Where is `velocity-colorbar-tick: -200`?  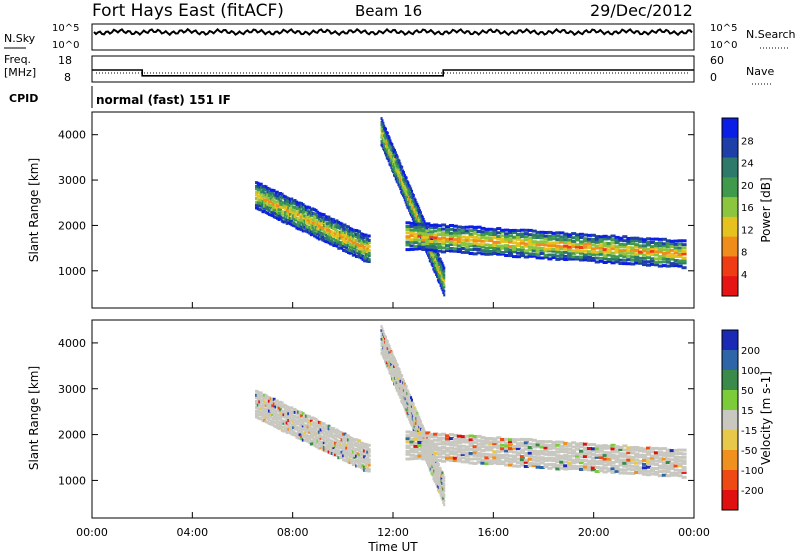
velocity-colorbar-tick: -200 is located at coordinates (752, 491).